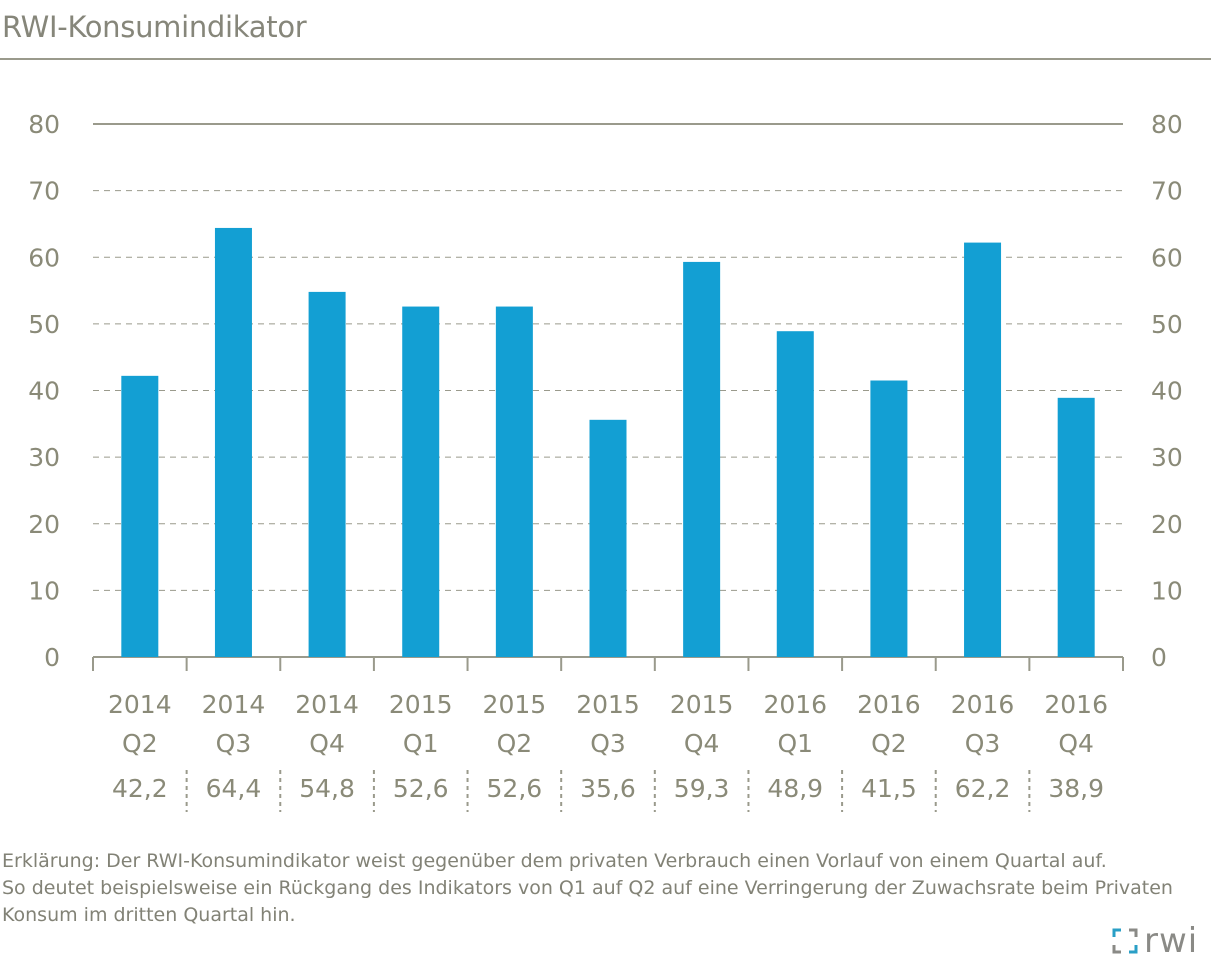 Image resolution: width=1211 pixels, height=961 pixels. I want to click on y-tick-label-left: 20, so click(44, 524).